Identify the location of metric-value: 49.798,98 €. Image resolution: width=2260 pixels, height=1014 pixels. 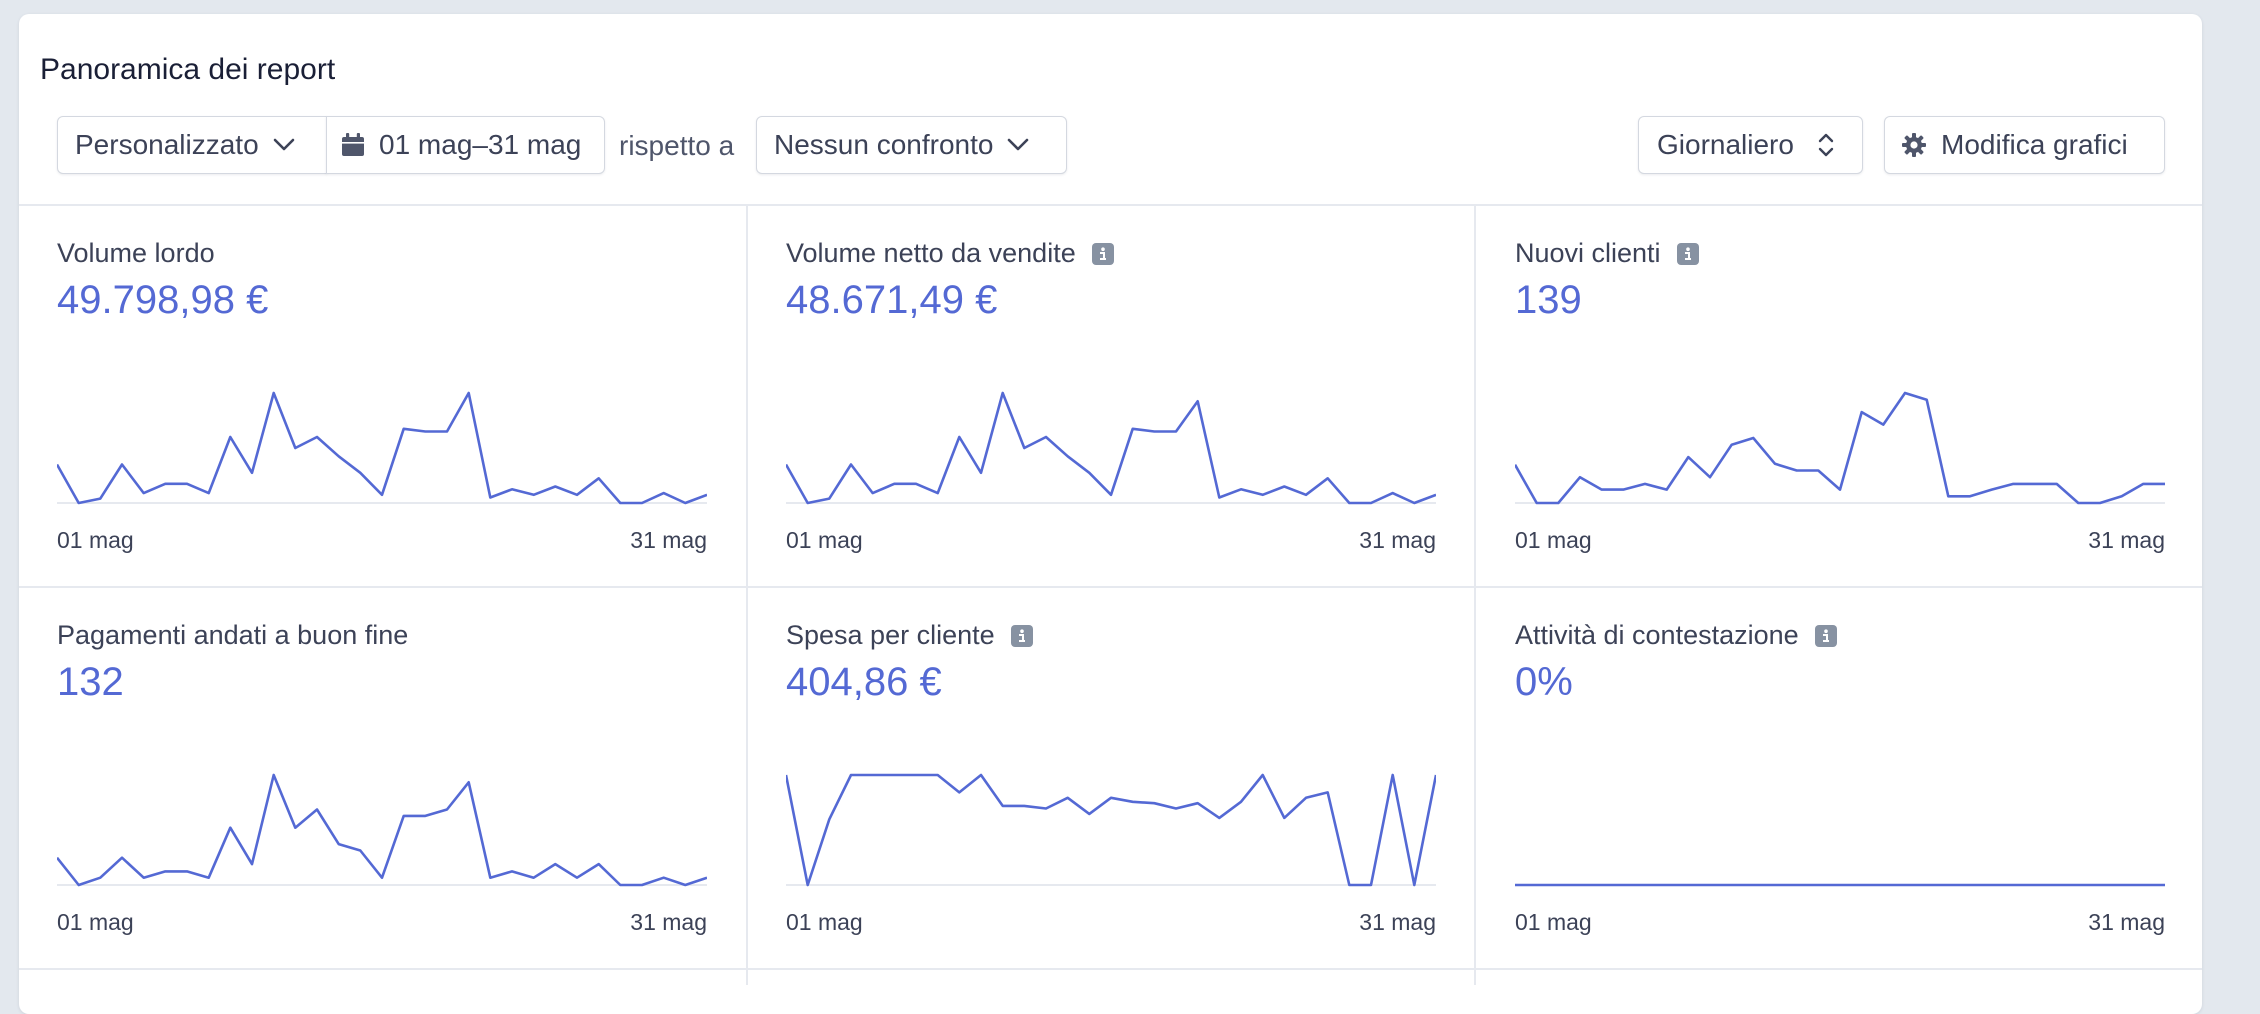
(163, 300).